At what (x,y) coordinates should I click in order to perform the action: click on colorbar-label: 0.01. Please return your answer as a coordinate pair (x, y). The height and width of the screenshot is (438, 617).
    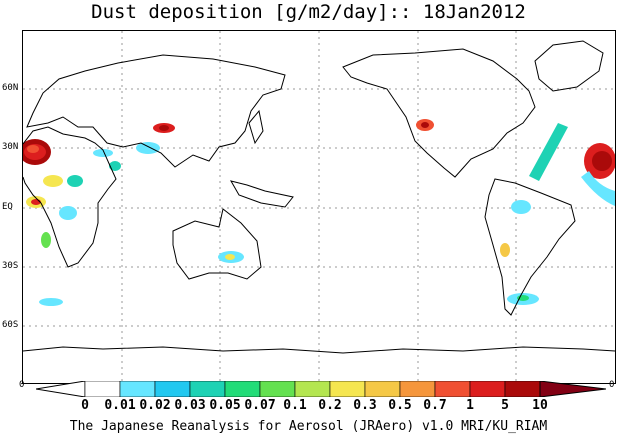
    Looking at the image, I should click on (120, 405).